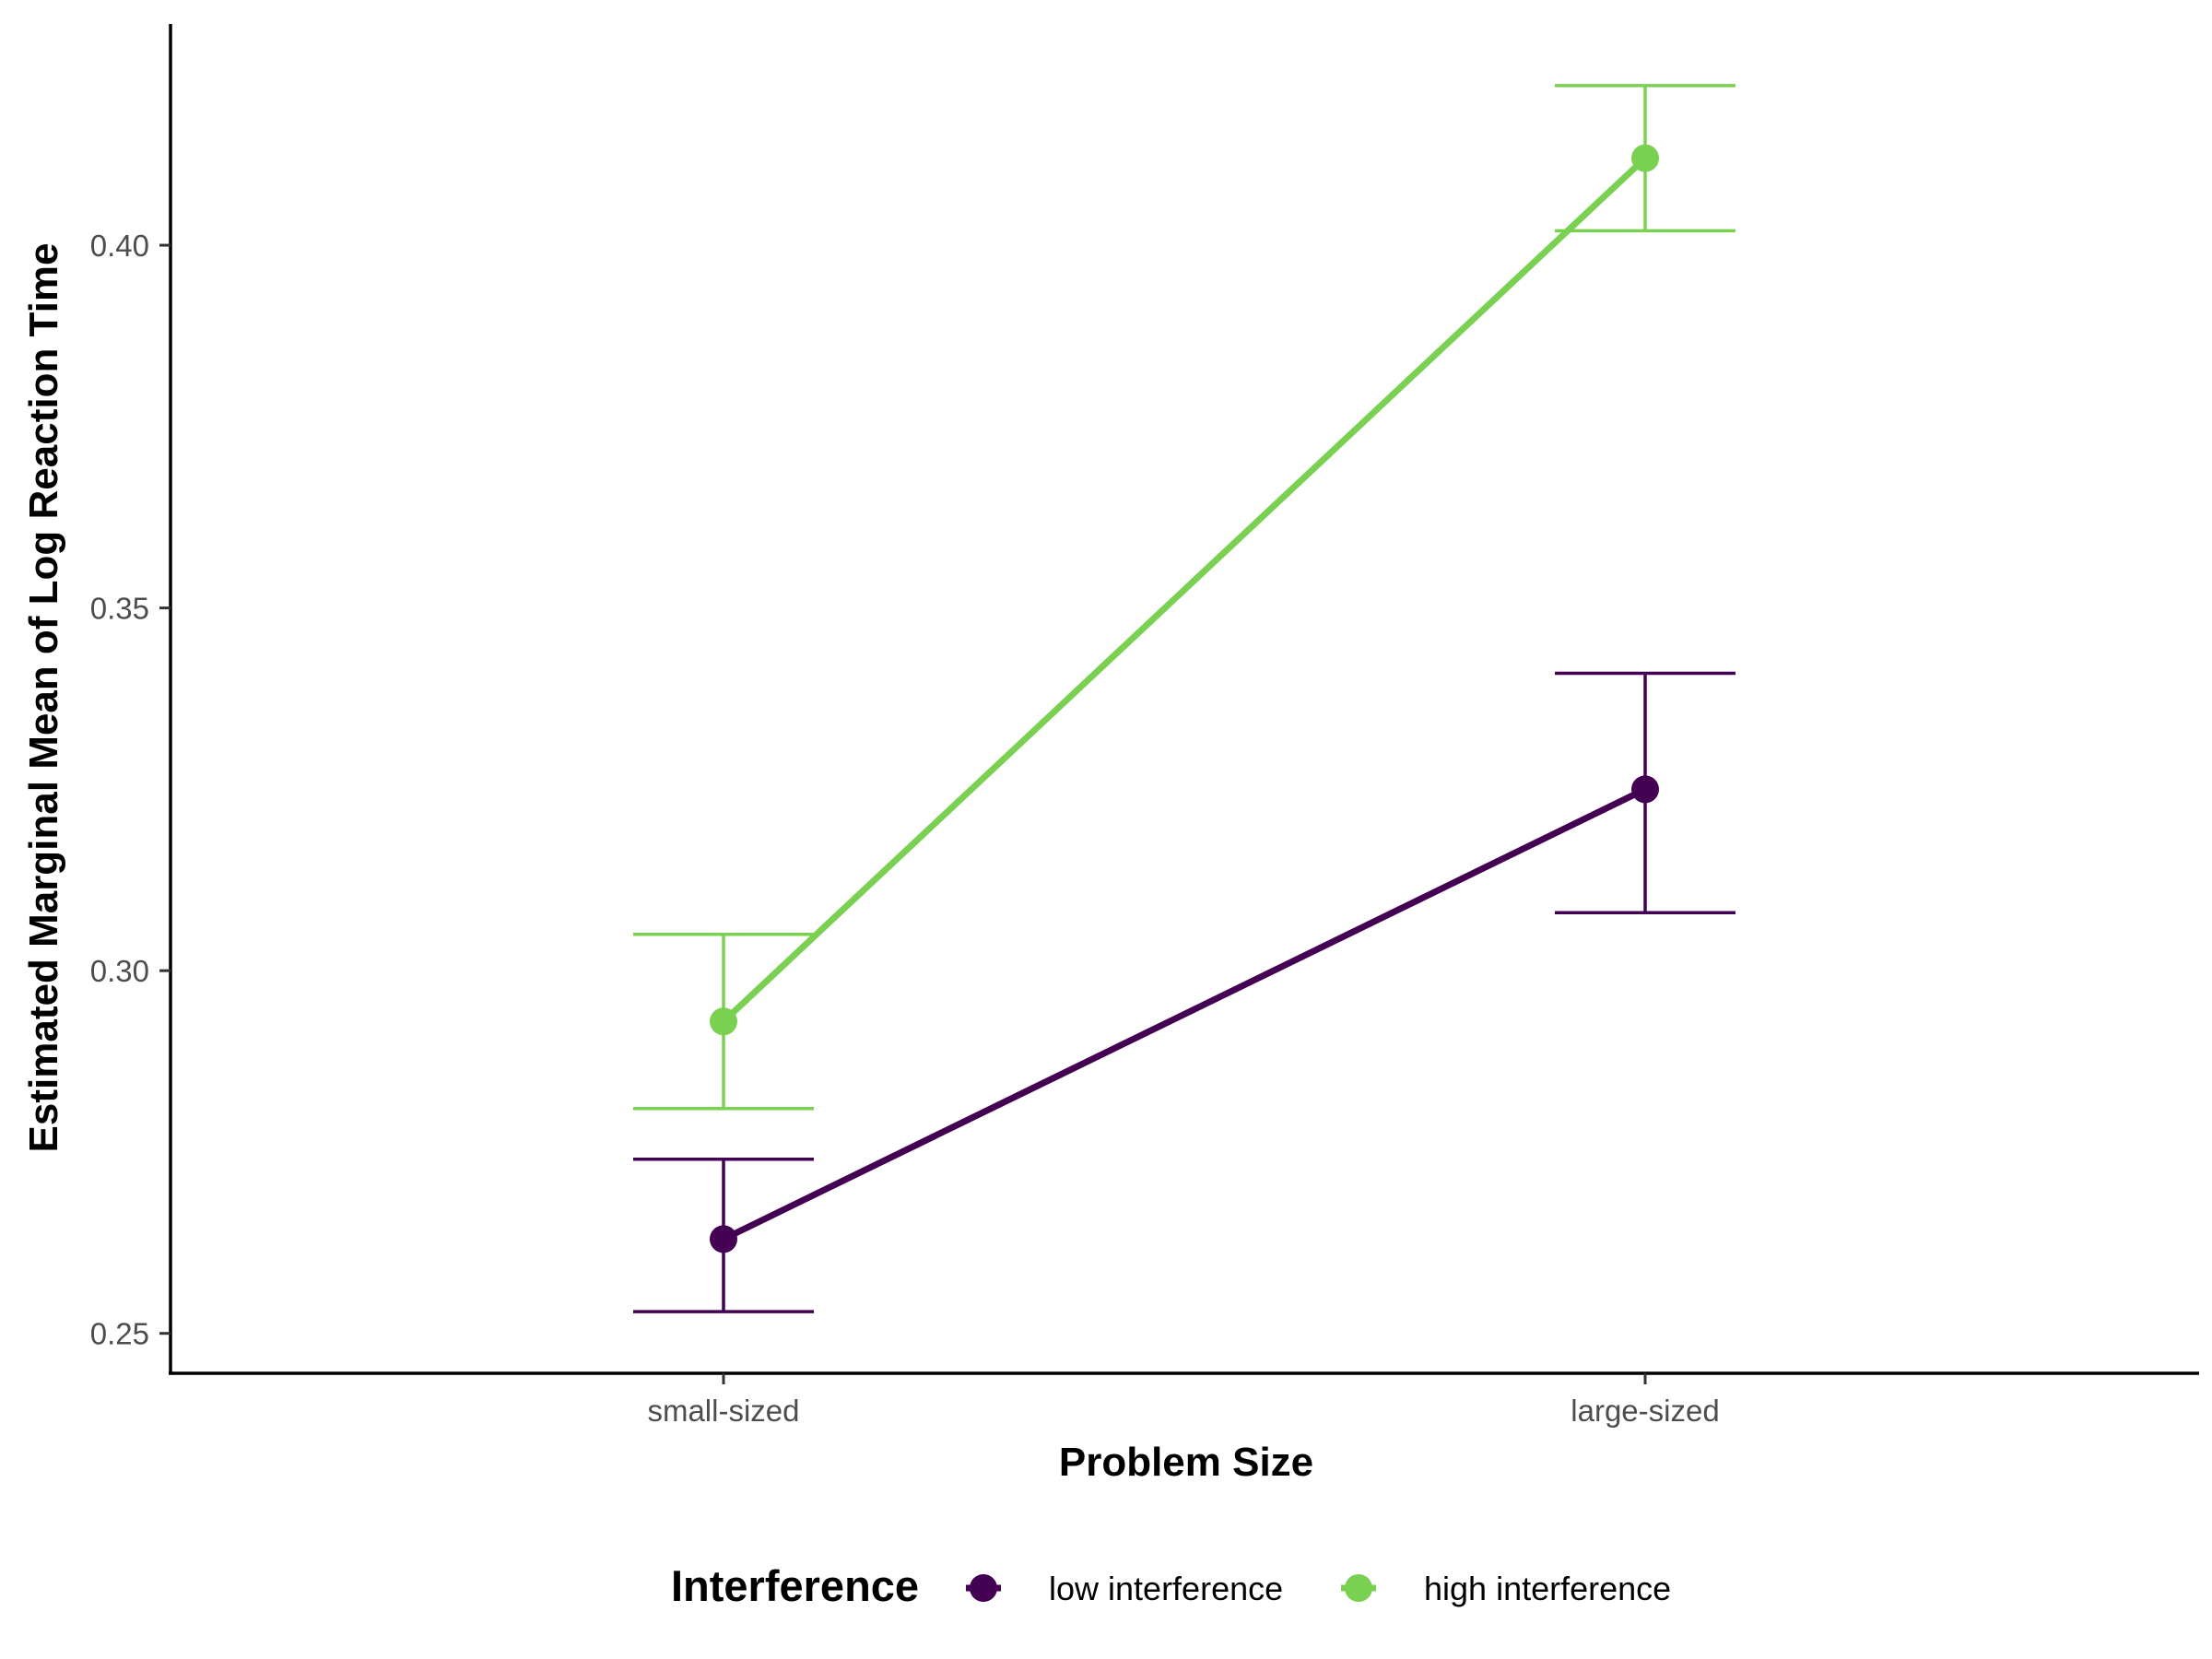 Image resolution: width=2212 pixels, height=1659 pixels. What do you see at coordinates (1547, 1588) in the screenshot?
I see `legend-label: high interference` at bounding box center [1547, 1588].